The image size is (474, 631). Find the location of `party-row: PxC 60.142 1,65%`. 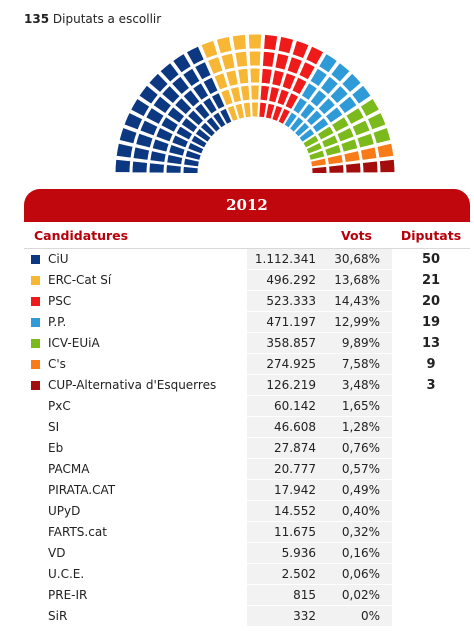

party-row: PxC 60.142 1,65% is located at coordinates (247, 406).